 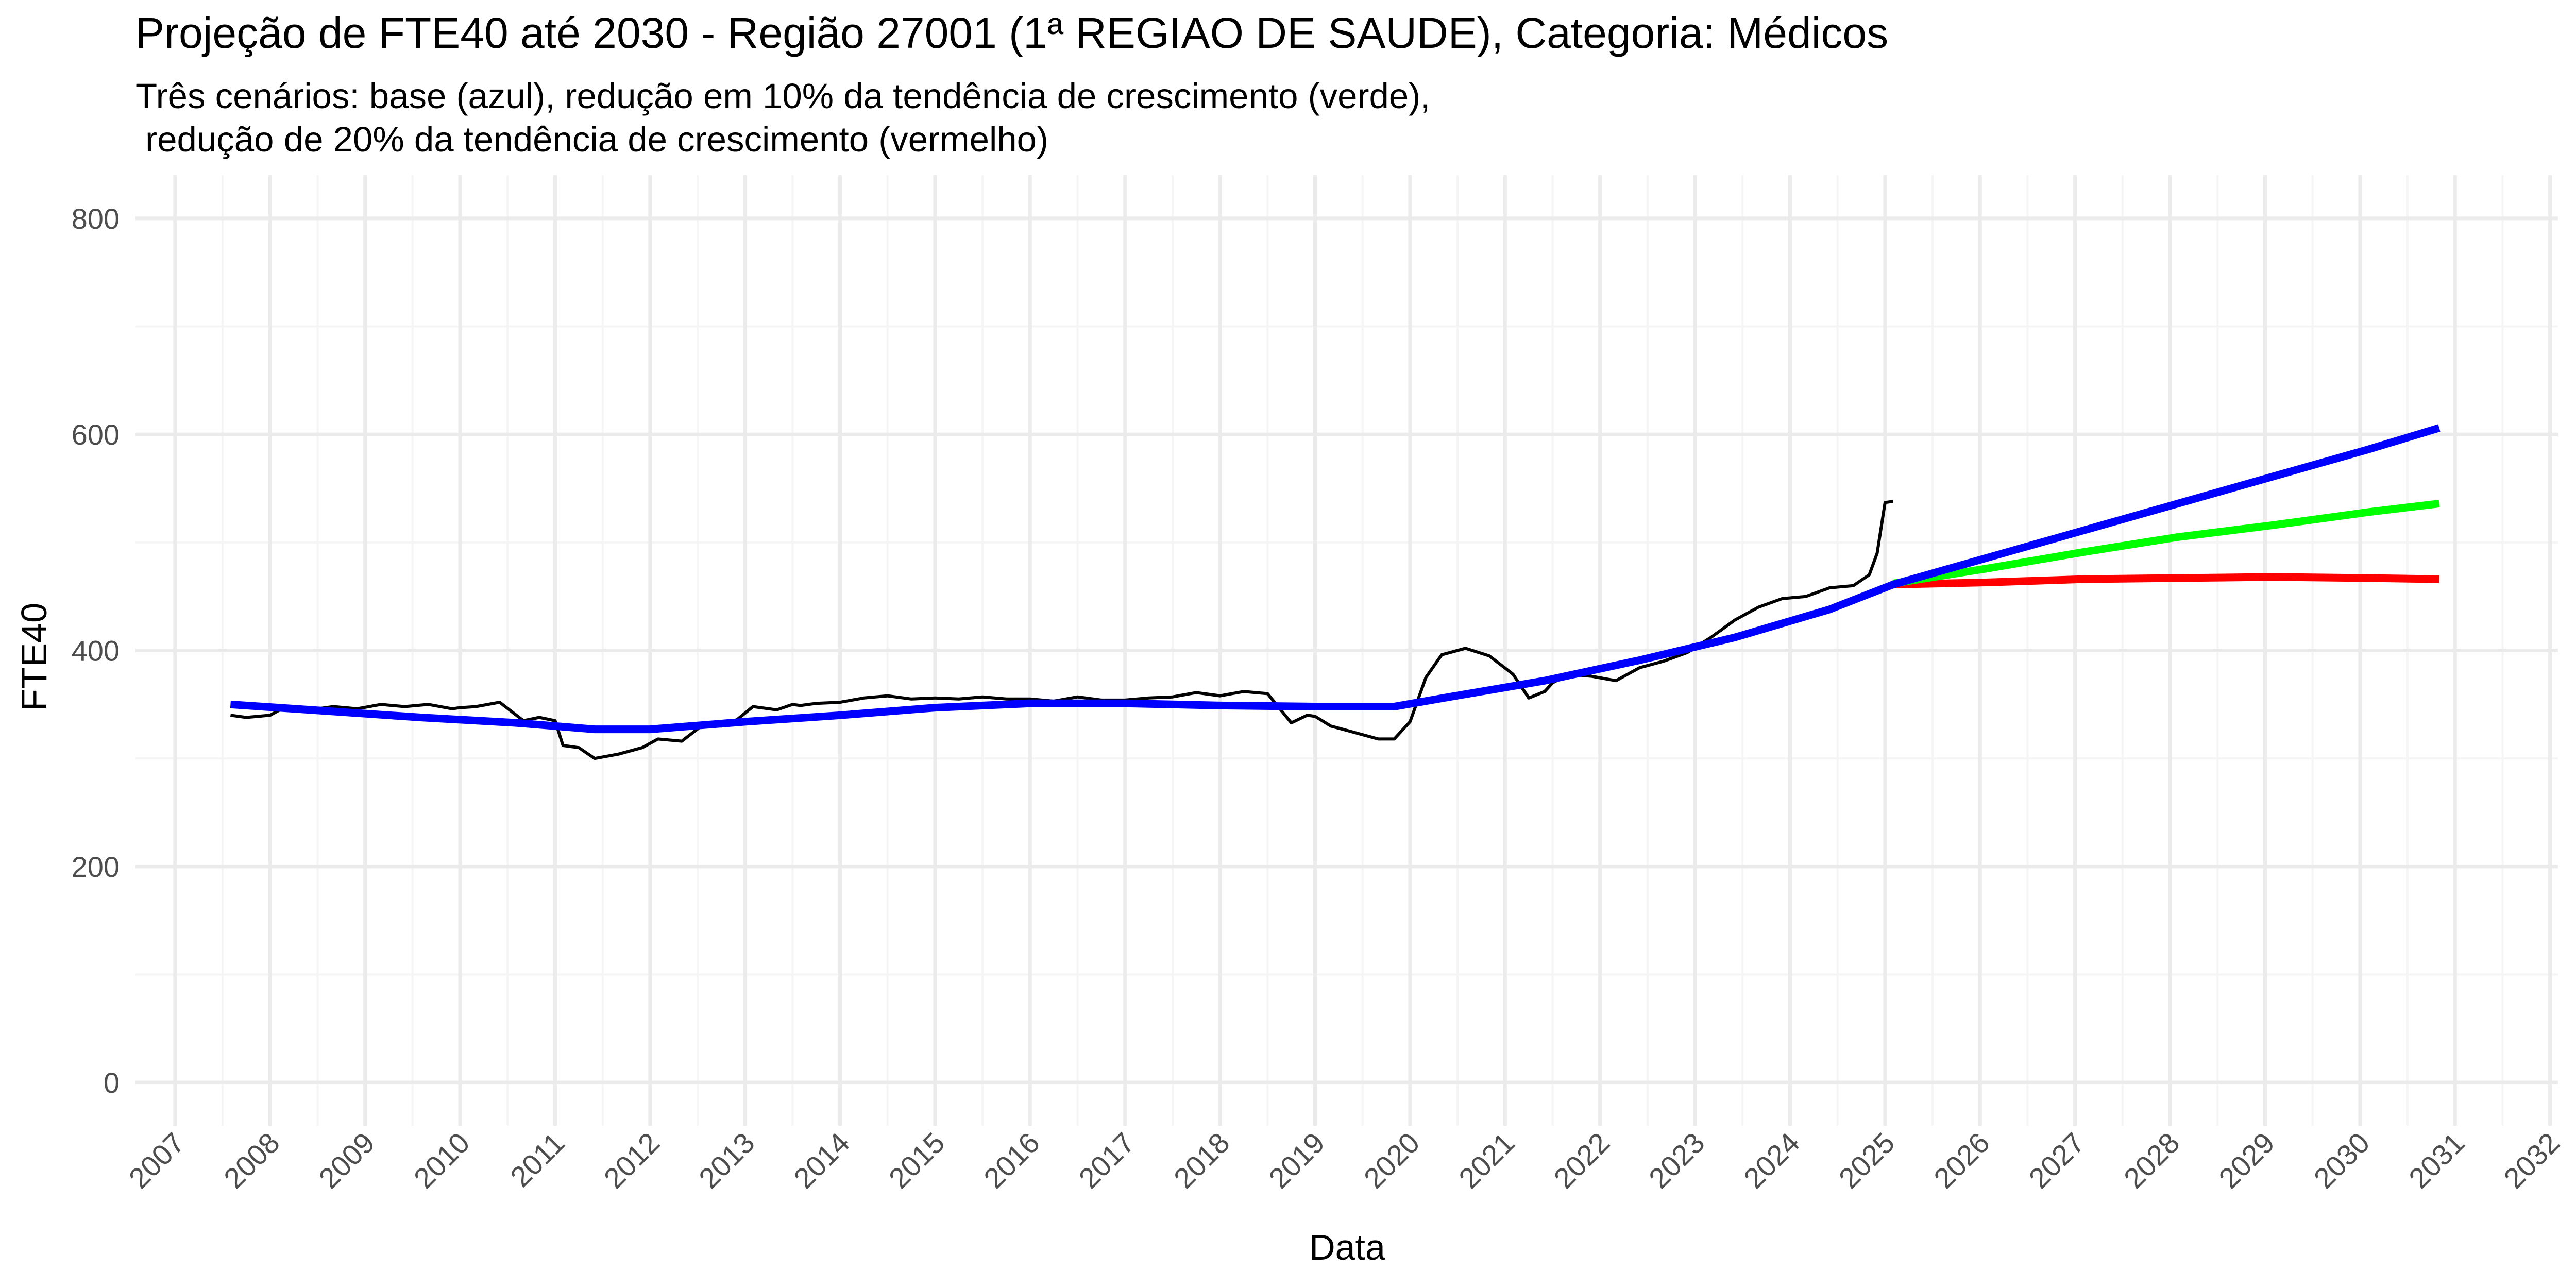 What do you see at coordinates (2057, 1160) in the screenshot?
I see `x-tick-label: 2027` at bounding box center [2057, 1160].